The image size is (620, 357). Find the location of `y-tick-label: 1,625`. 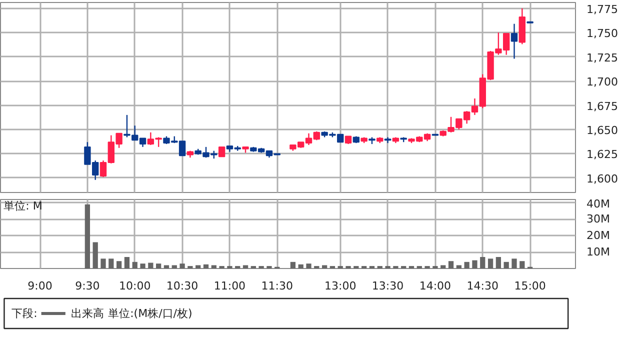

y-tick-label: 1,625 is located at coordinates (602, 155).